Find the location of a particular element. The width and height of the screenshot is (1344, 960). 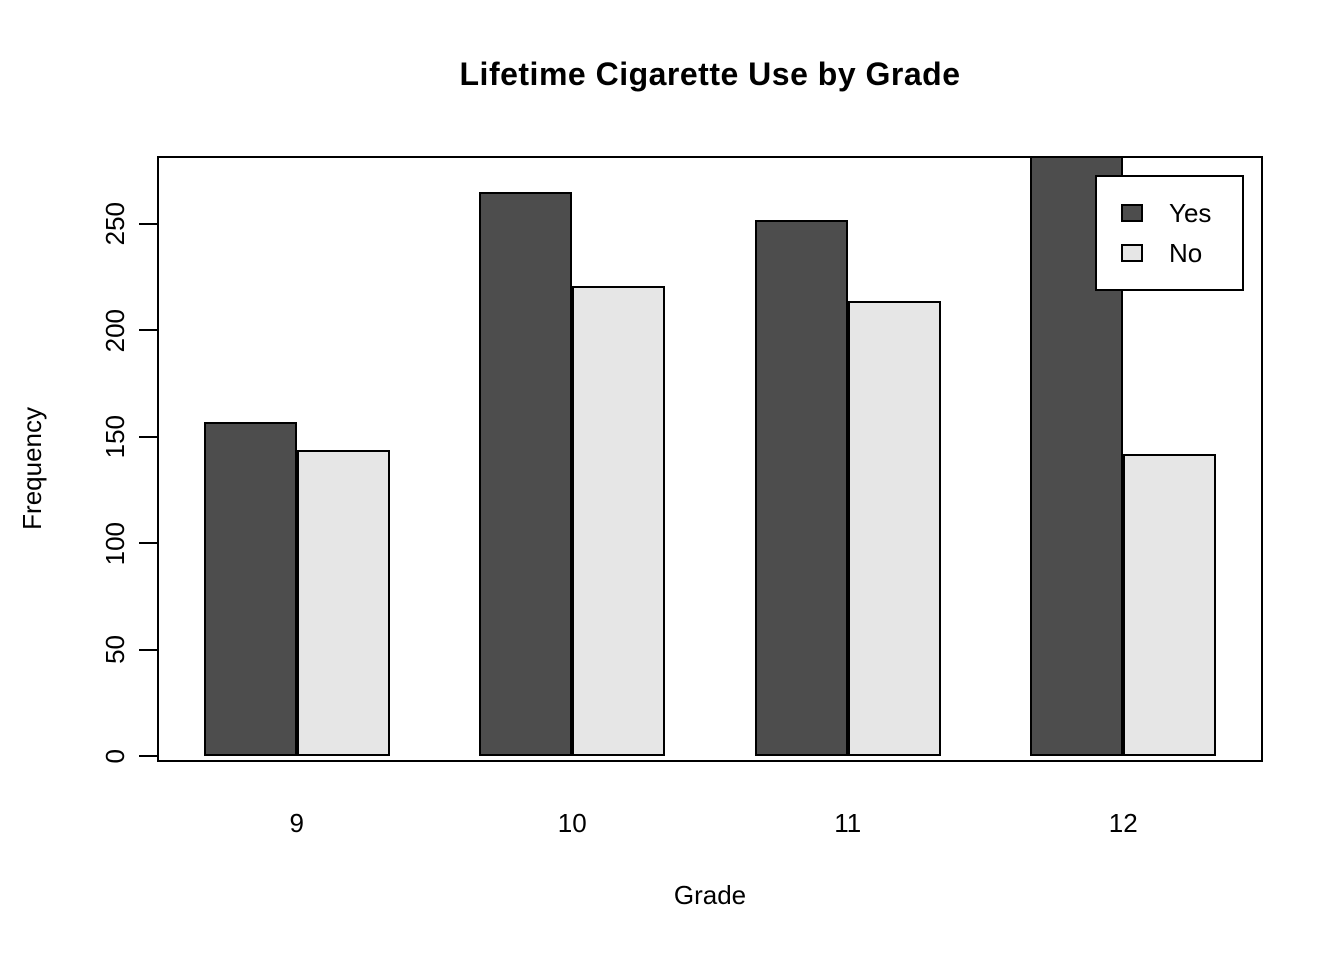

x-tick-label: 11 is located at coordinates (848, 823).